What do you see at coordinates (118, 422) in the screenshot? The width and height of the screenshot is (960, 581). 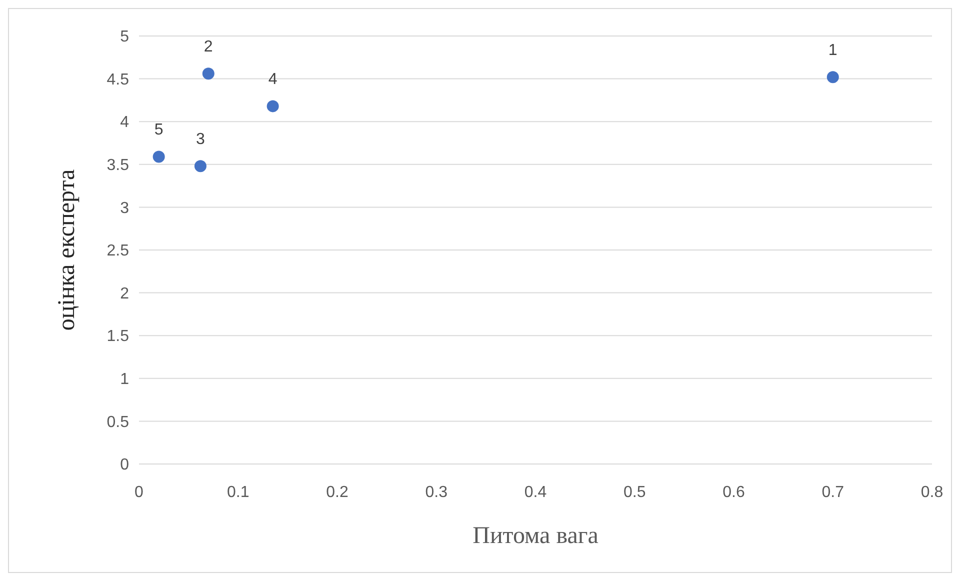 I see `y-tick-label: 0.5` at bounding box center [118, 422].